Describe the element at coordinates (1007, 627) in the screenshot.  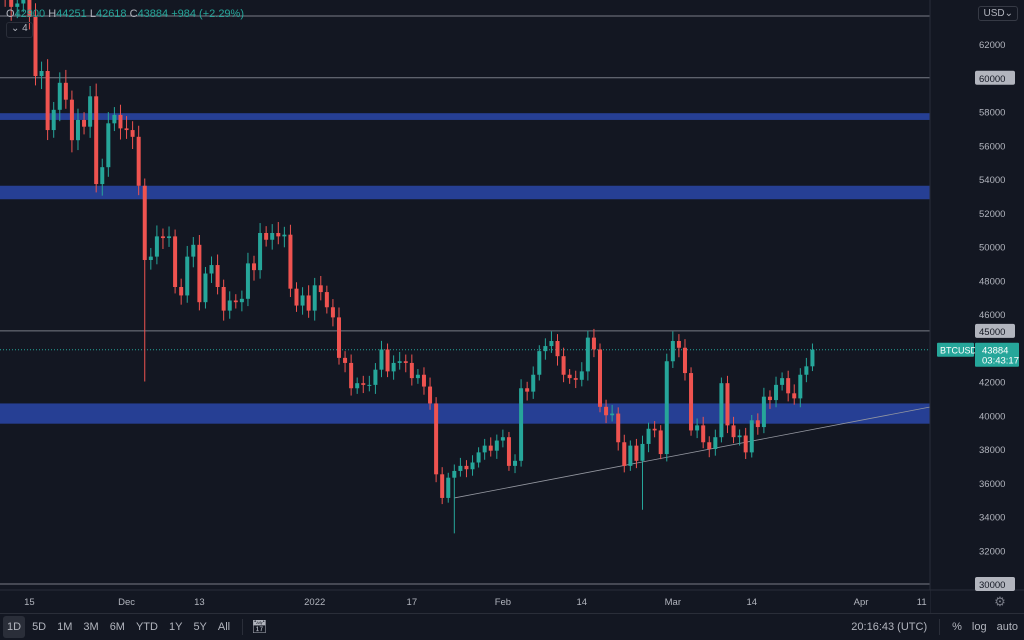
I see `auto-toggle: auto` at that location.